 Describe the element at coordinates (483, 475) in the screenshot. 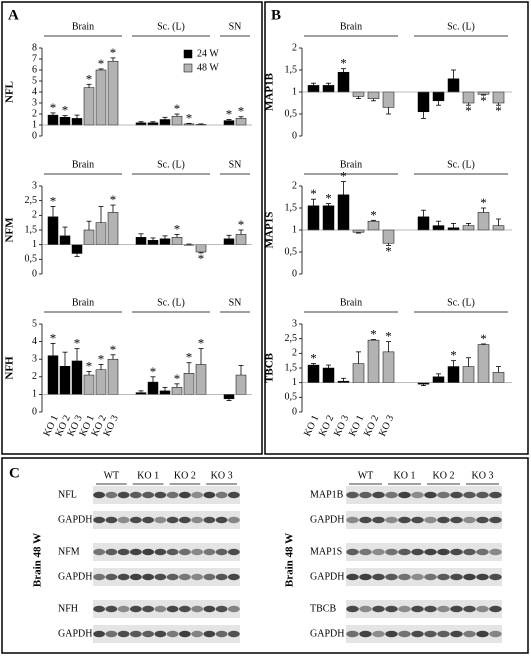

I see `lane-label: KO 3` at that location.